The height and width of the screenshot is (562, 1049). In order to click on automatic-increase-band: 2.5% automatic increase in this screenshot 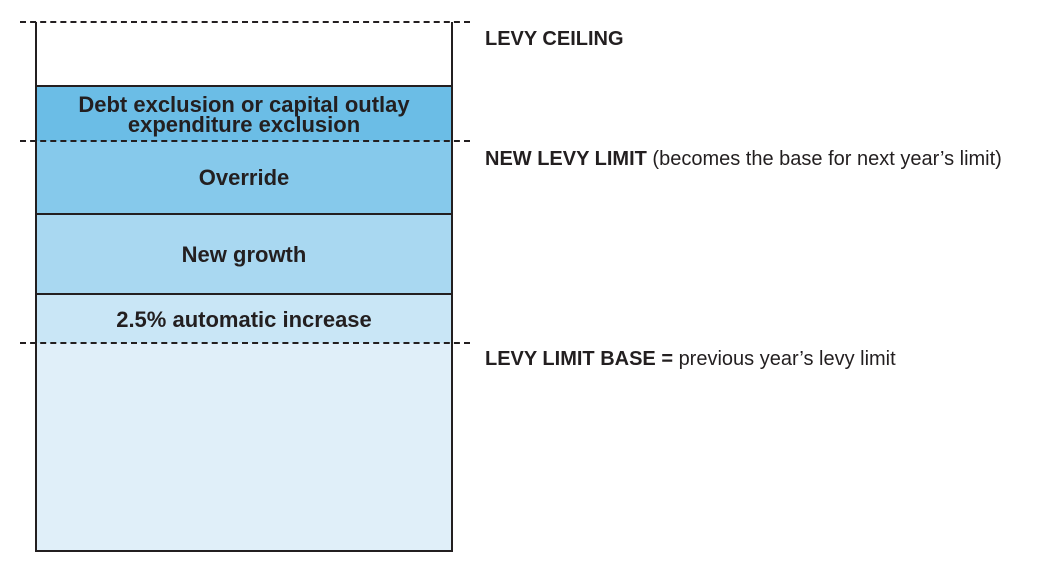, I will do `click(244, 318)`.